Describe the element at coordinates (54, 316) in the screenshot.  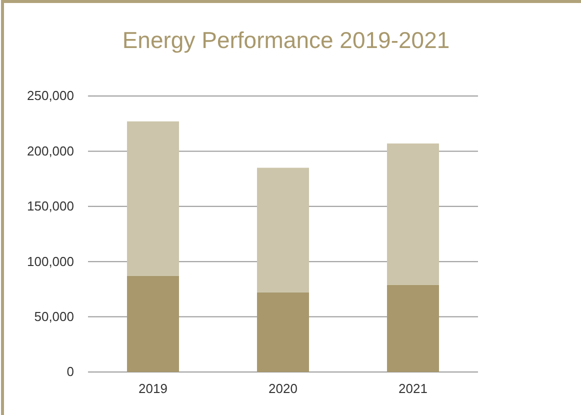
I see `y-tick-label: 50,000` at that location.